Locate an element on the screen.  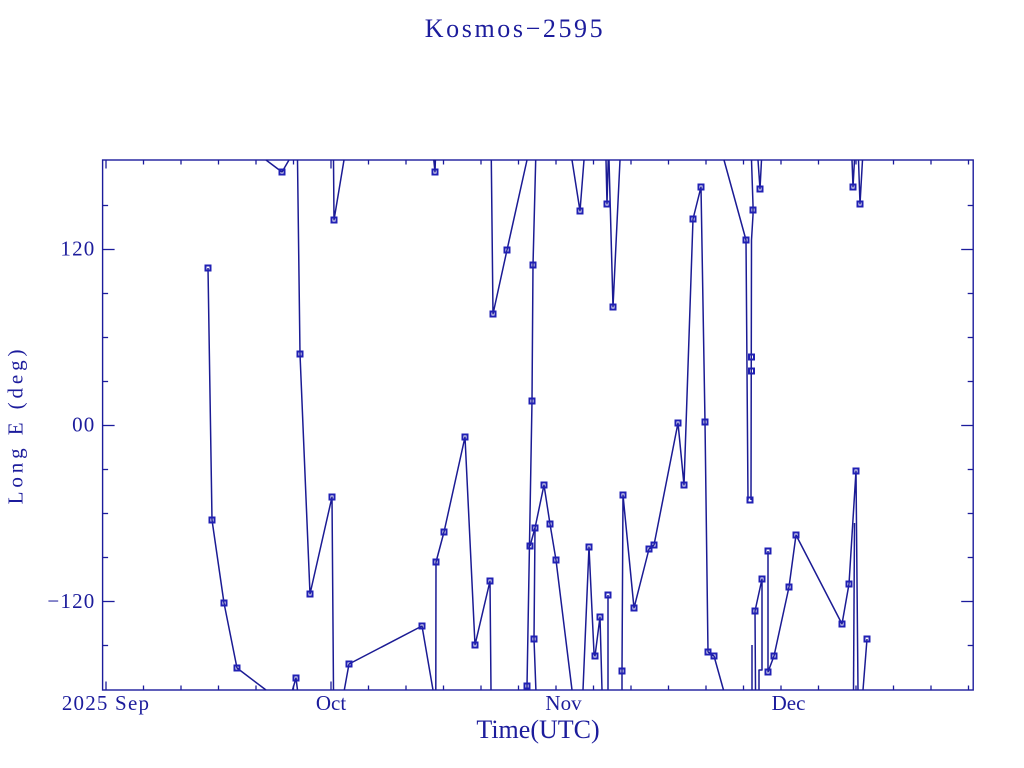
svg-text: Time(UTC) is located at coordinates (537, 729).